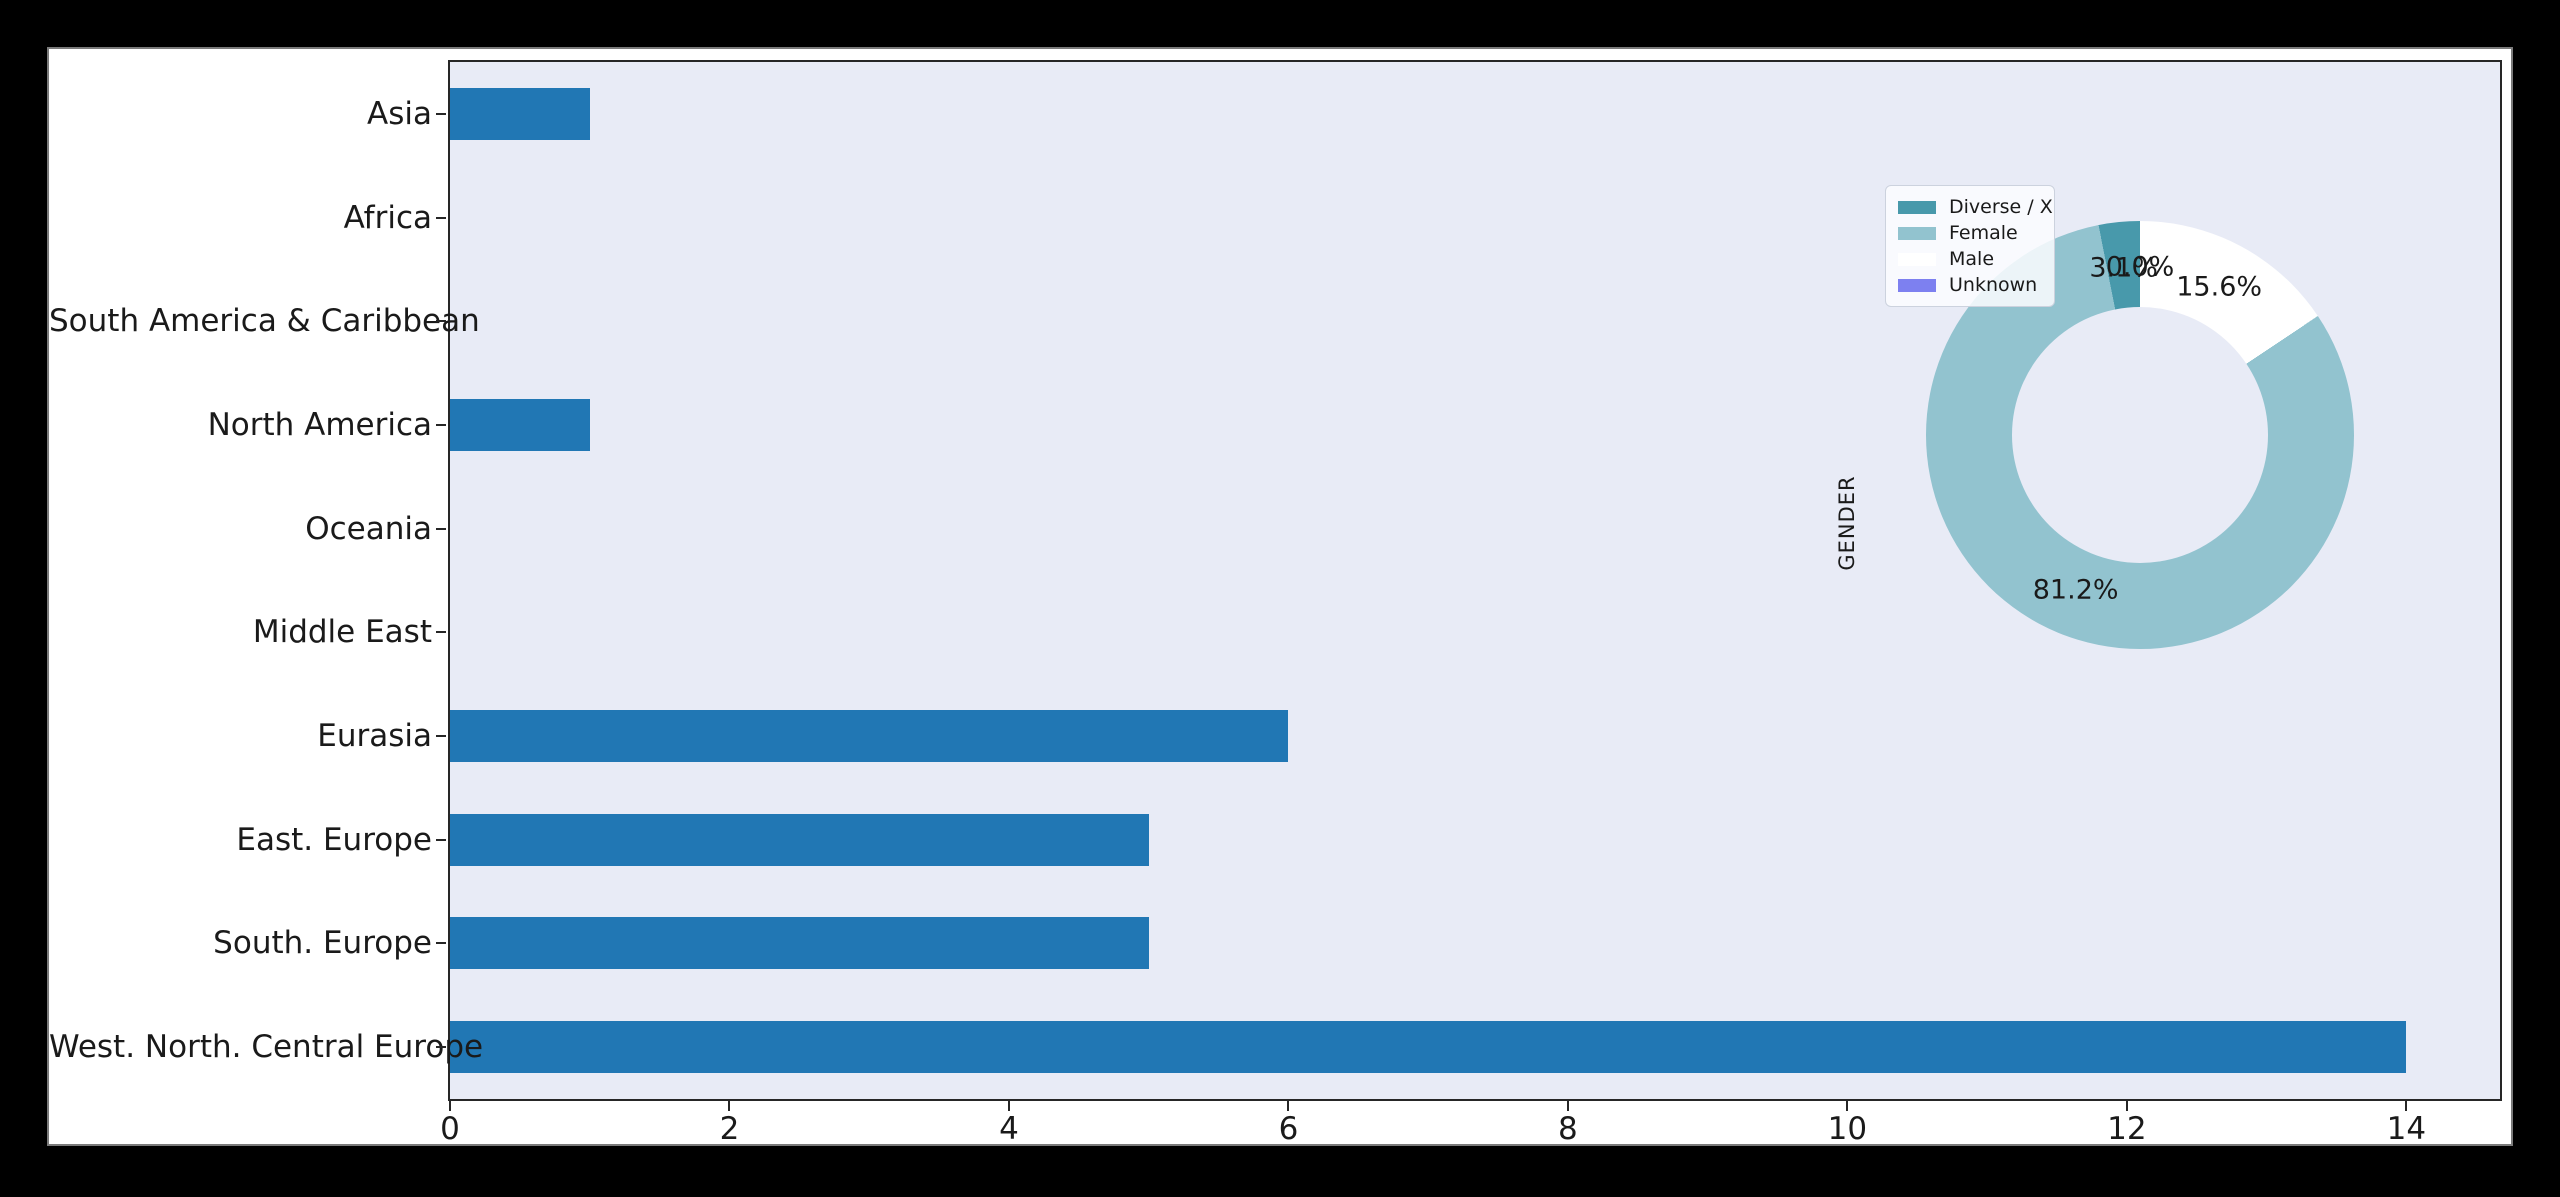  I want to click on category-label: South America & Caribbean, so click(264, 321).